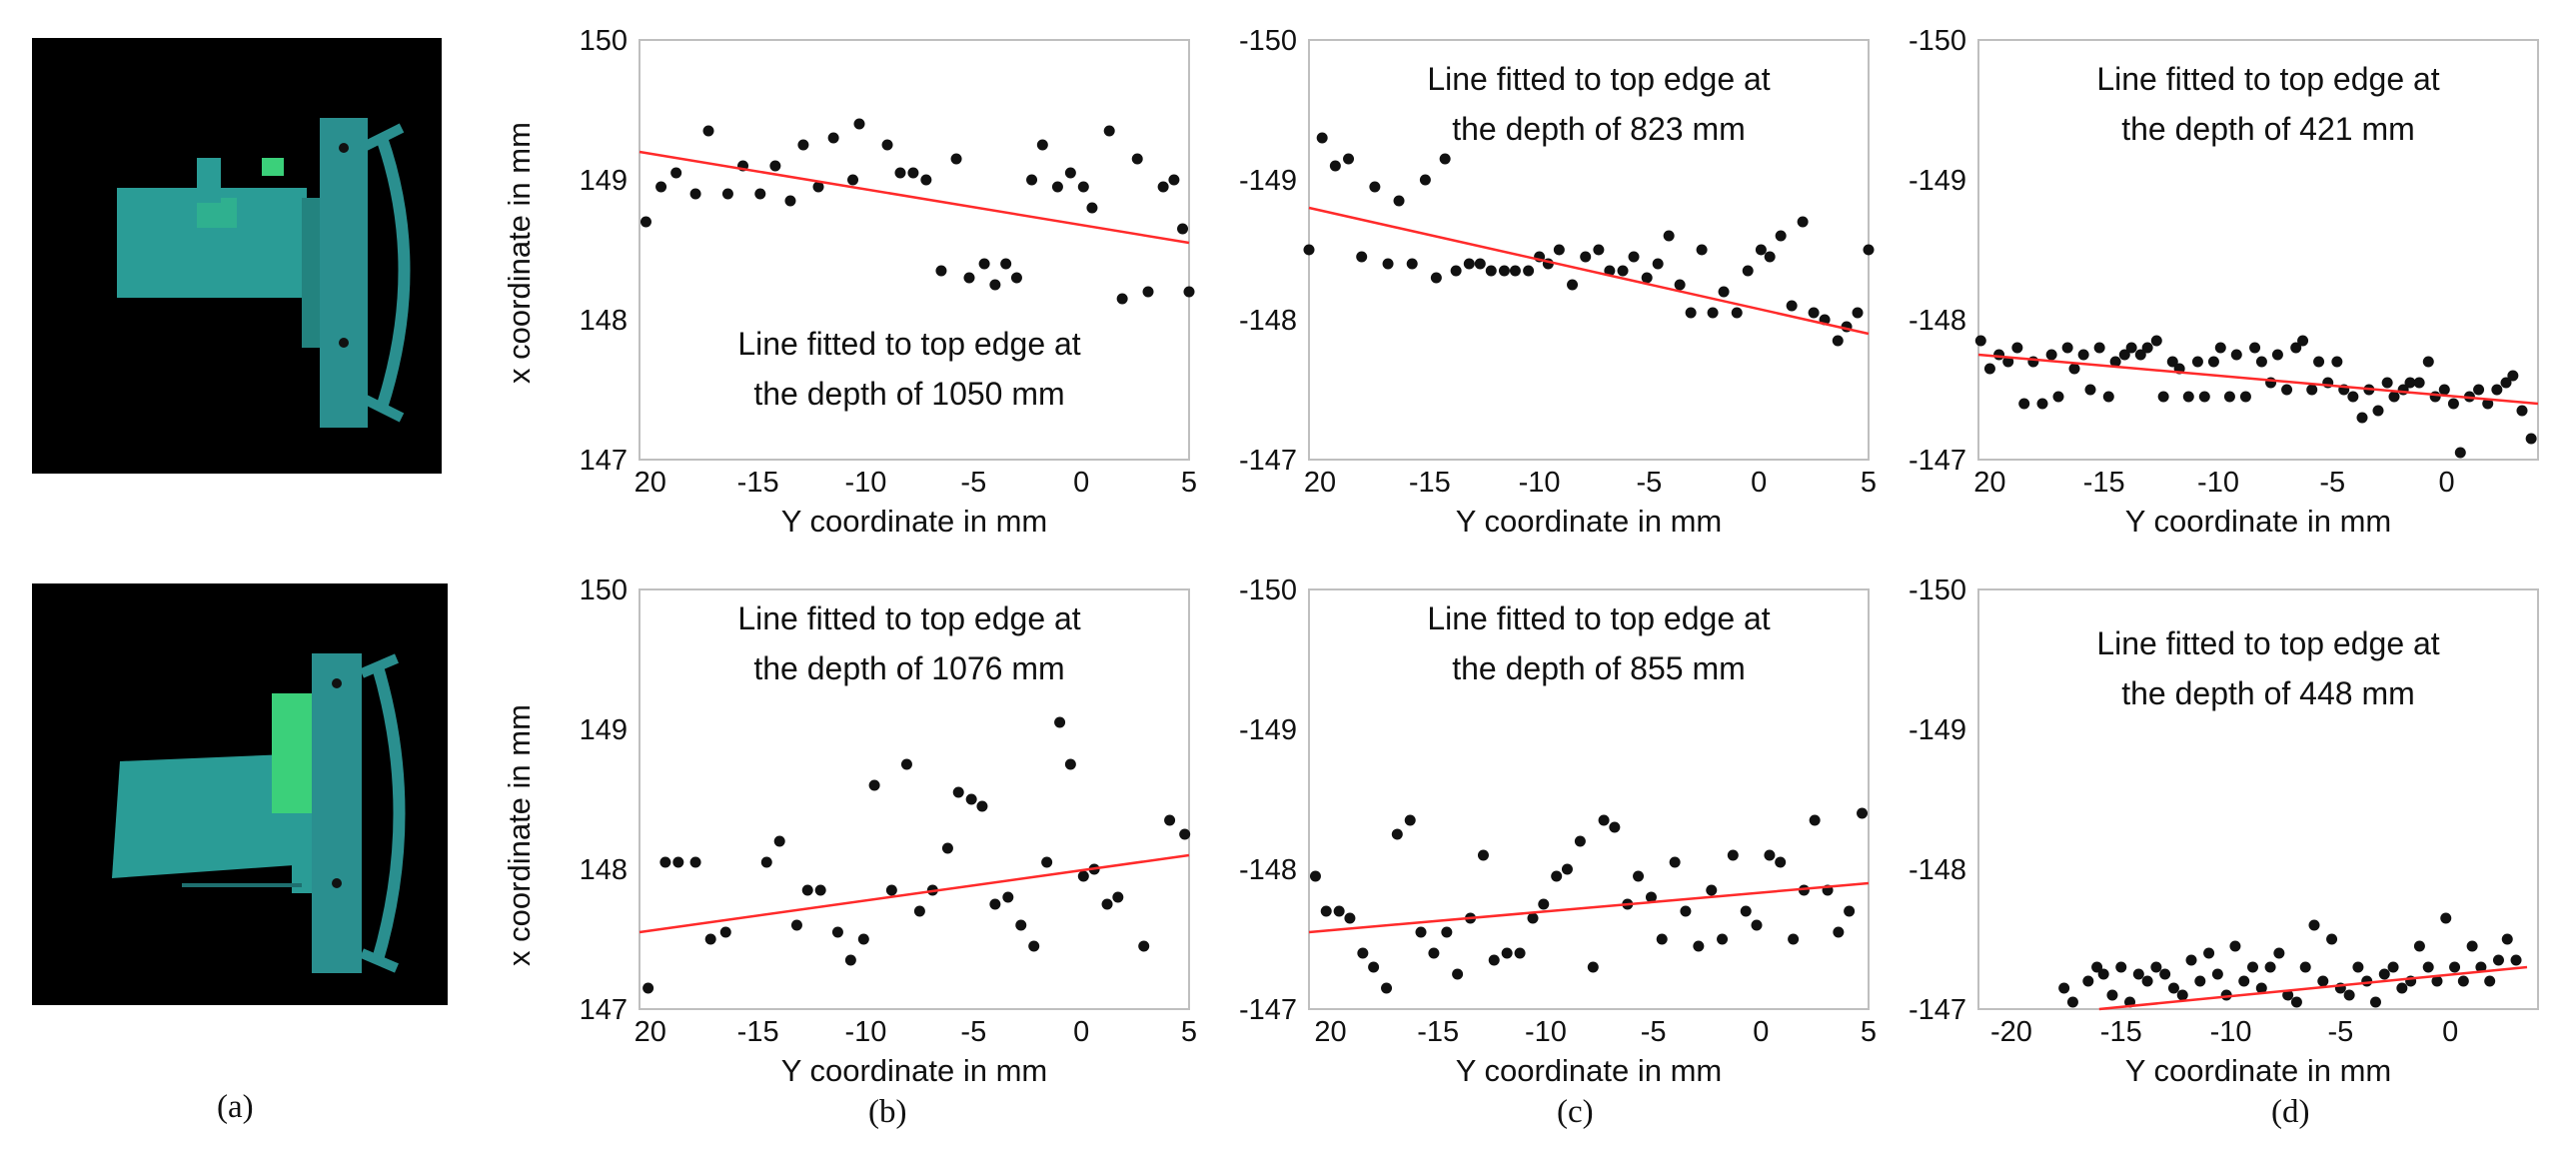  I want to click on panel-label-c: (c), so click(1575, 1112).